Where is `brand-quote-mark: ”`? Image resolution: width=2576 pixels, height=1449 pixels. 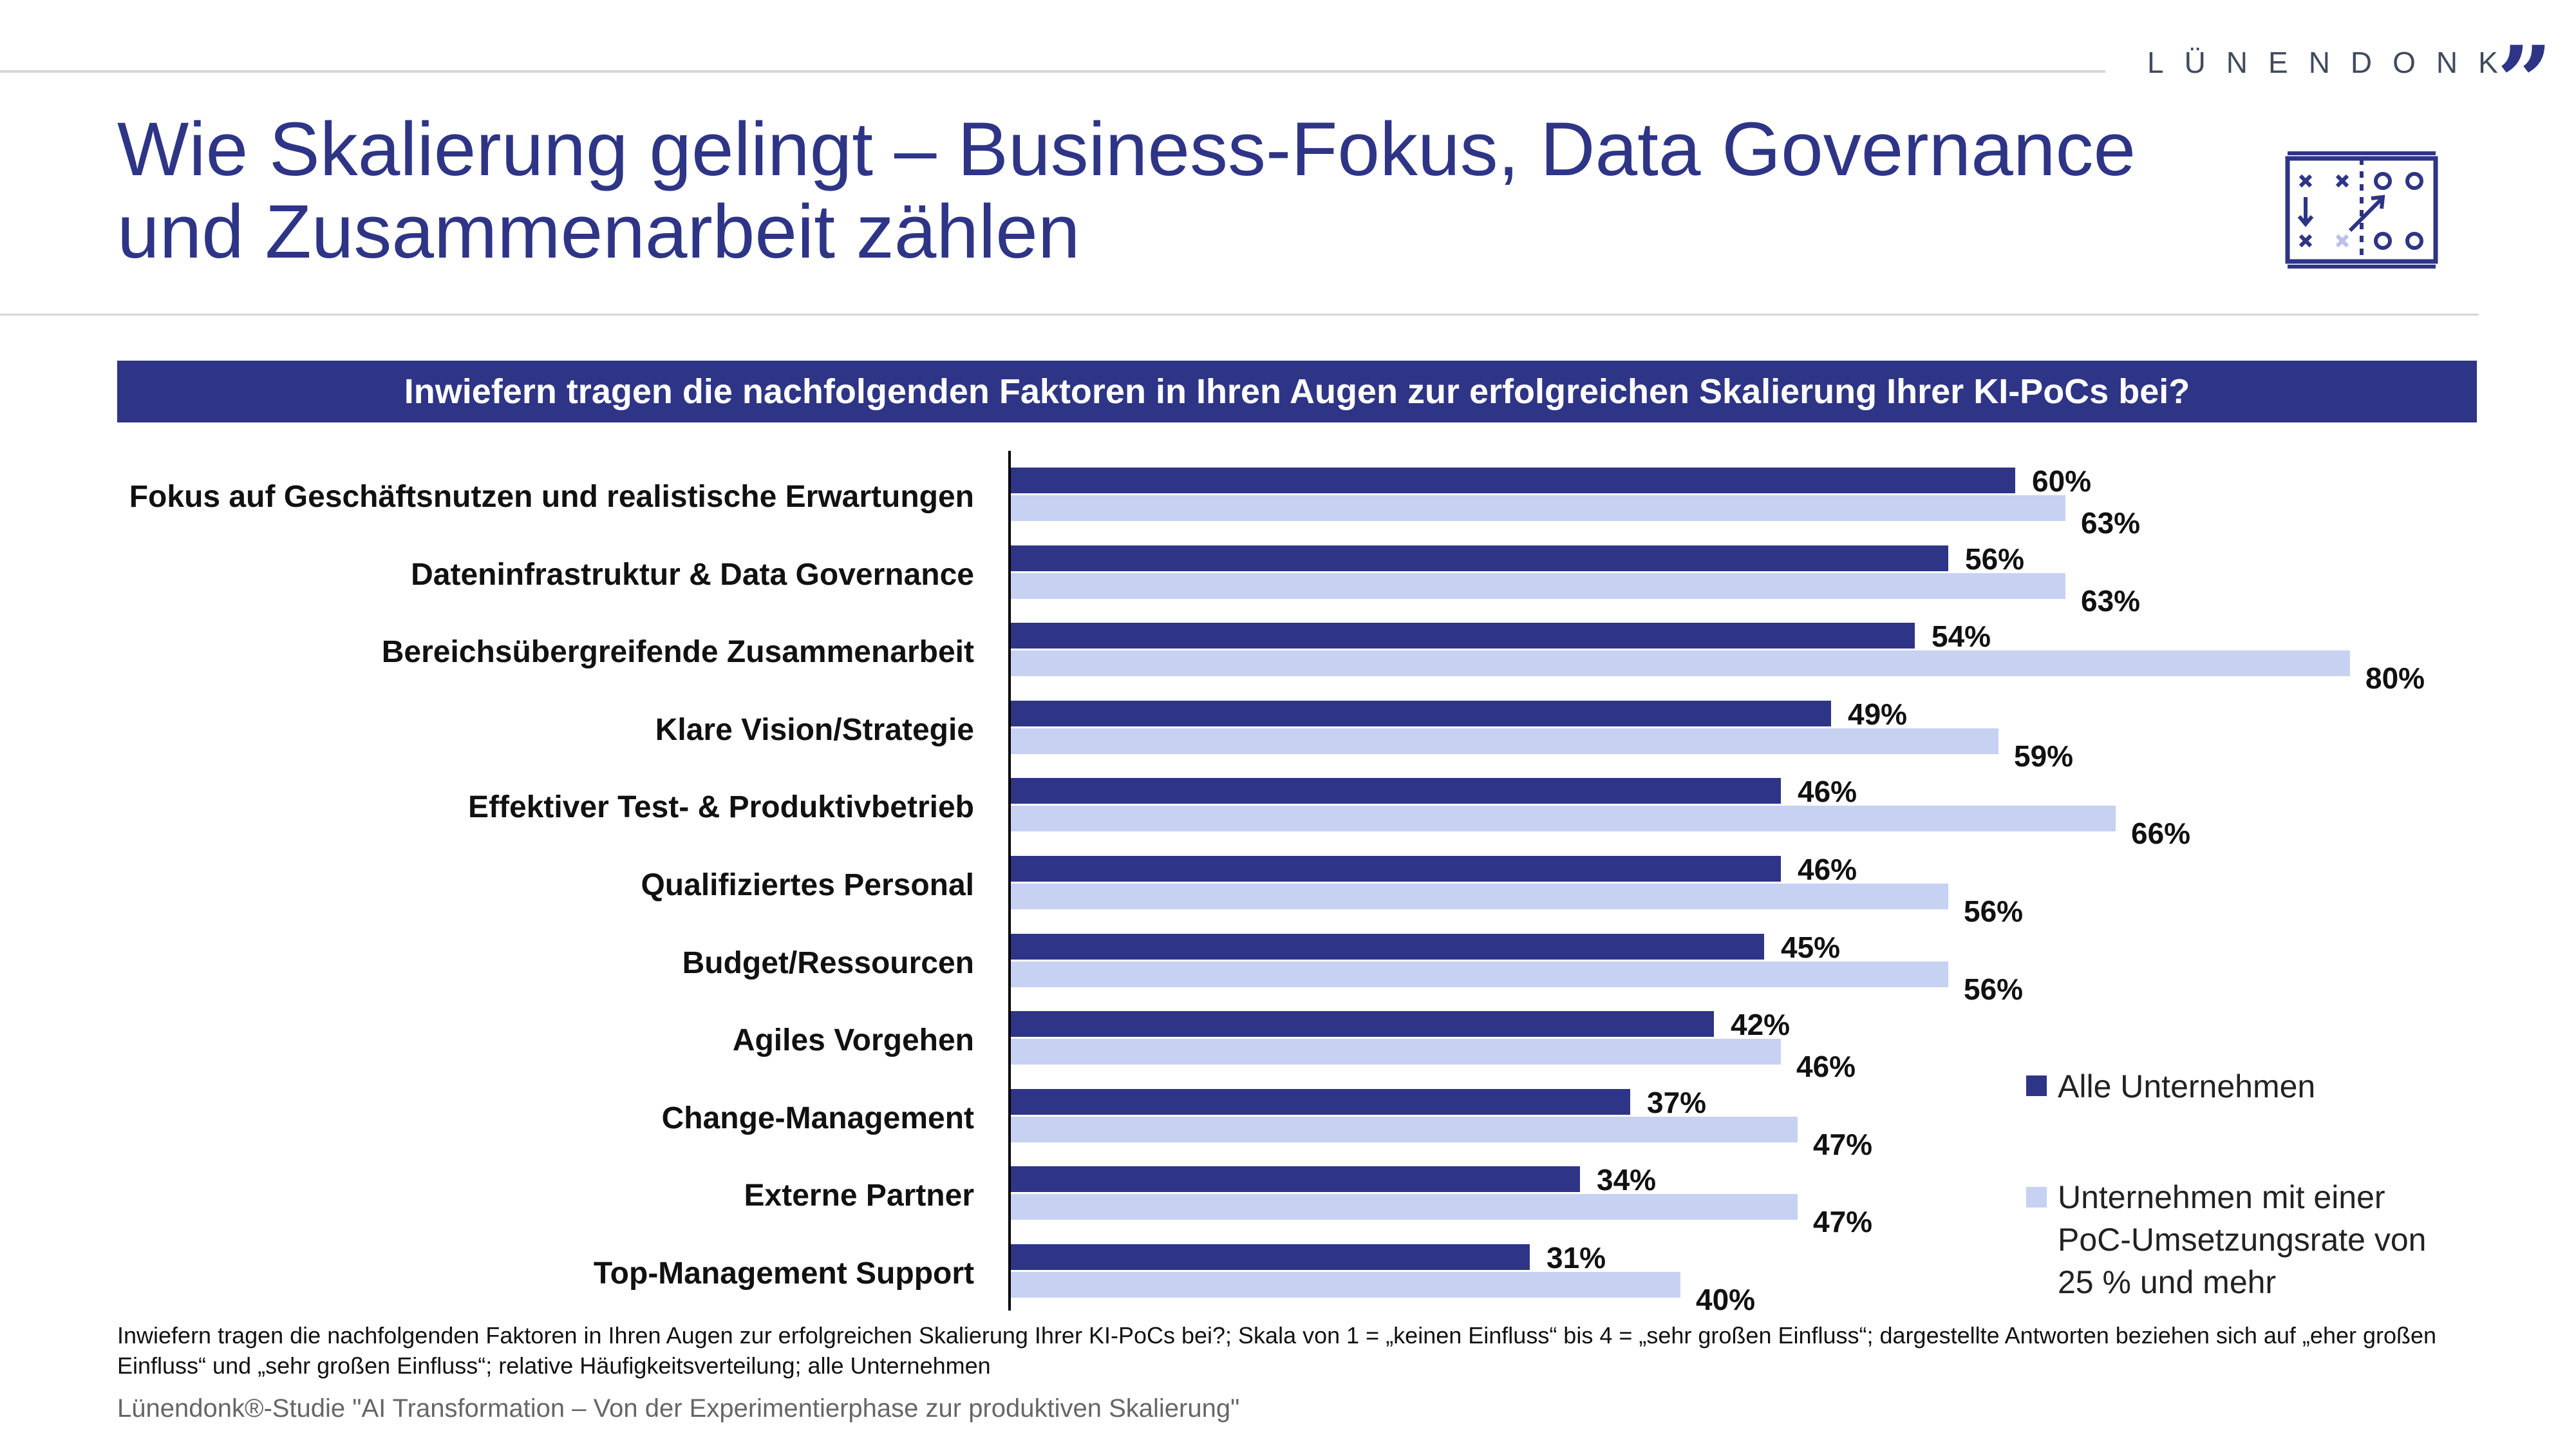
brand-quote-mark: ” is located at coordinates (2525, 81).